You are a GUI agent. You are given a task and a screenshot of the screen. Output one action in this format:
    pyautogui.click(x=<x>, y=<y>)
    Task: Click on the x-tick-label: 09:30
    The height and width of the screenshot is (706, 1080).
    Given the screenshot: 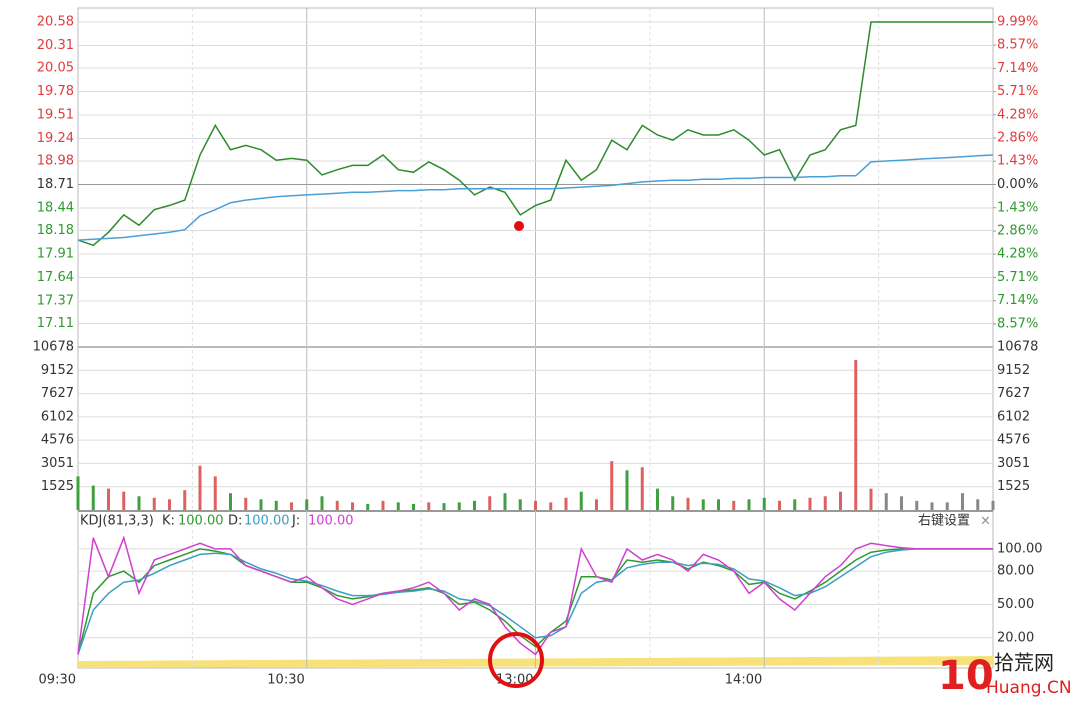 What is the action you would take?
    pyautogui.click(x=57, y=680)
    